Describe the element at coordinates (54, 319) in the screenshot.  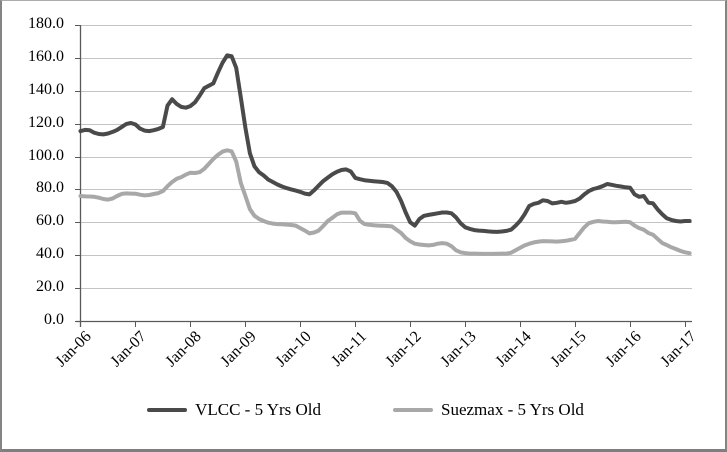
I see `y-tick-label: 0.0` at that location.